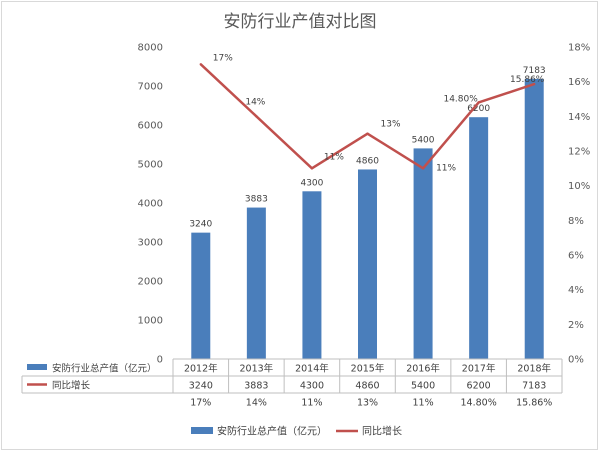 The height and width of the screenshot is (452, 600). What do you see at coordinates (534, 386) in the screenshot?
I see `table-cell: 7183` at bounding box center [534, 386].